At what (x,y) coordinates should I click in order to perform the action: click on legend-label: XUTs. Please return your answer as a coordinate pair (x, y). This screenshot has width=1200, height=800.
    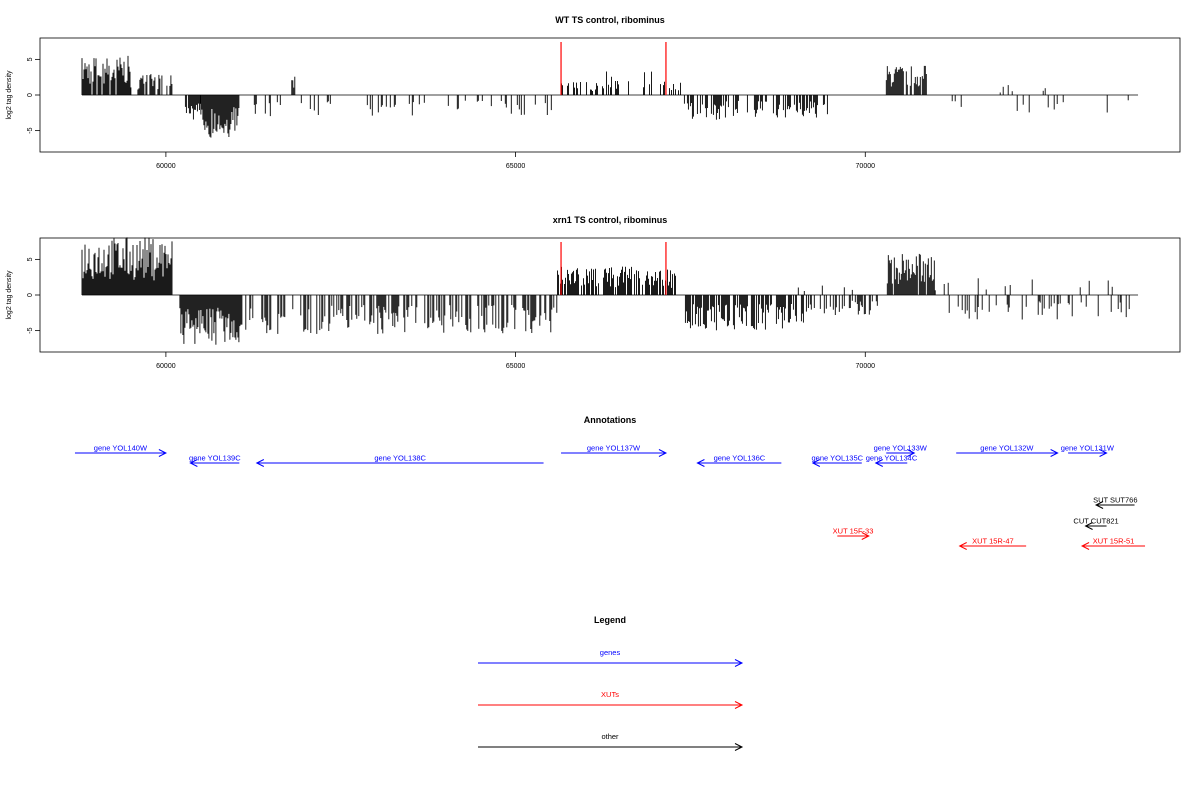
    Looking at the image, I should click on (610, 694).